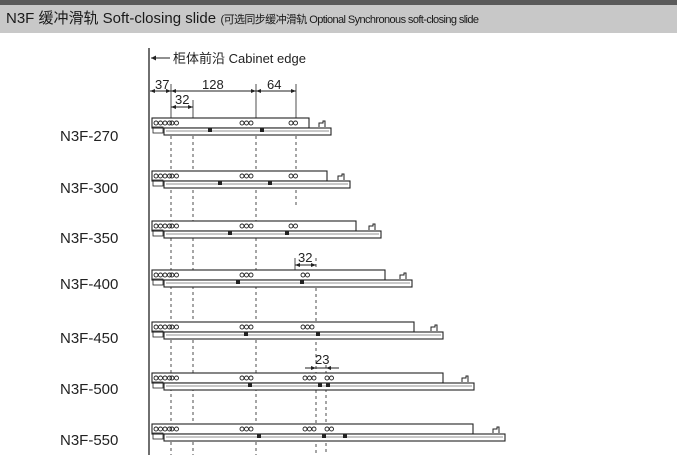 This screenshot has height=457, width=677. What do you see at coordinates (89, 188) in the screenshot?
I see `model-label: N3F-300` at bounding box center [89, 188].